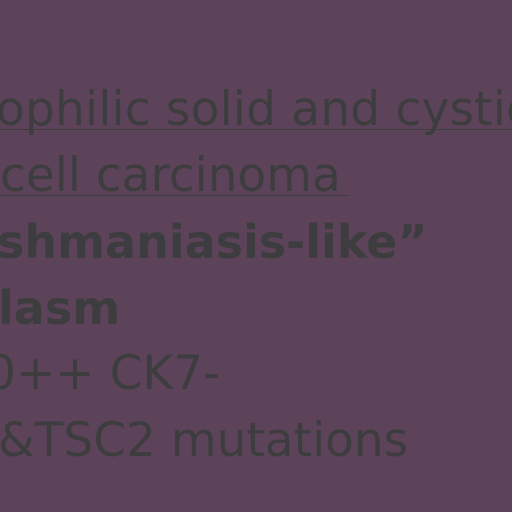 This screenshot has width=512, height=512. Describe the element at coordinates (60, 308) in the screenshot. I see `slide-text-line-4-bold: lasm` at that location.